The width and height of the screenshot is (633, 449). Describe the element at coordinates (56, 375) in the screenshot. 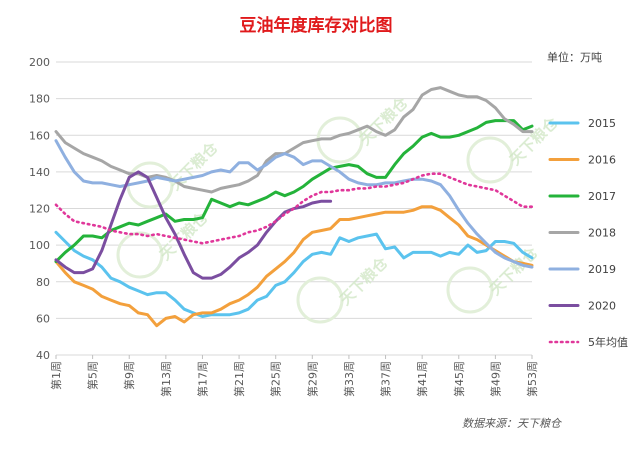

I see `x-tick-label: 第1周` at that location.